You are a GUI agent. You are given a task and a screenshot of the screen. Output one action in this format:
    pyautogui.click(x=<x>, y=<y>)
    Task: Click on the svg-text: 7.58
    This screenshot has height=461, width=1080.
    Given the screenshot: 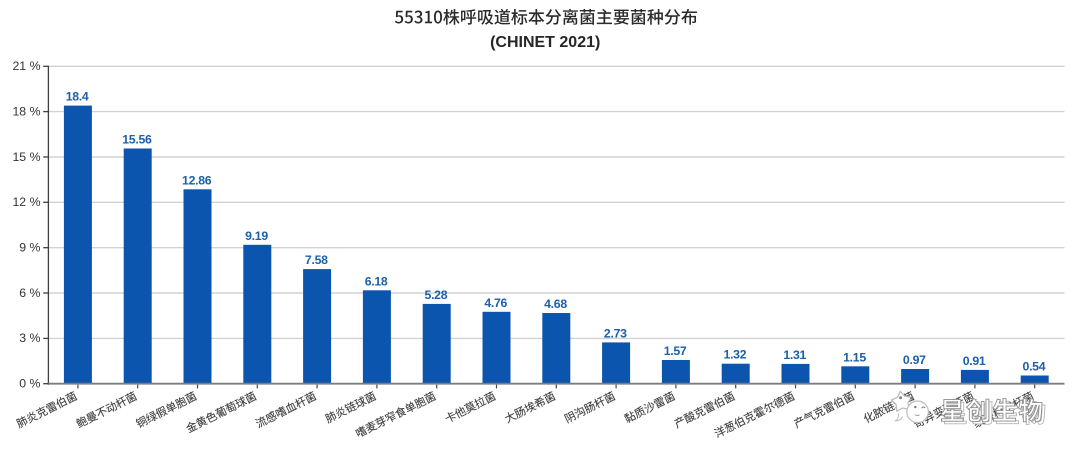 What is the action you would take?
    pyautogui.click(x=316, y=260)
    